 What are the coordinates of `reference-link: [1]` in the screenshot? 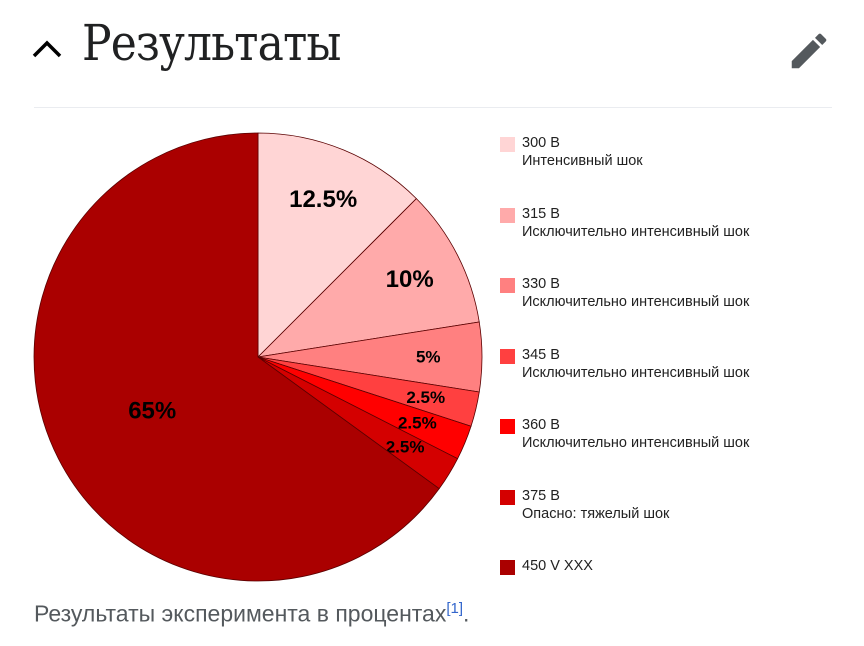 It's located at (455, 608).